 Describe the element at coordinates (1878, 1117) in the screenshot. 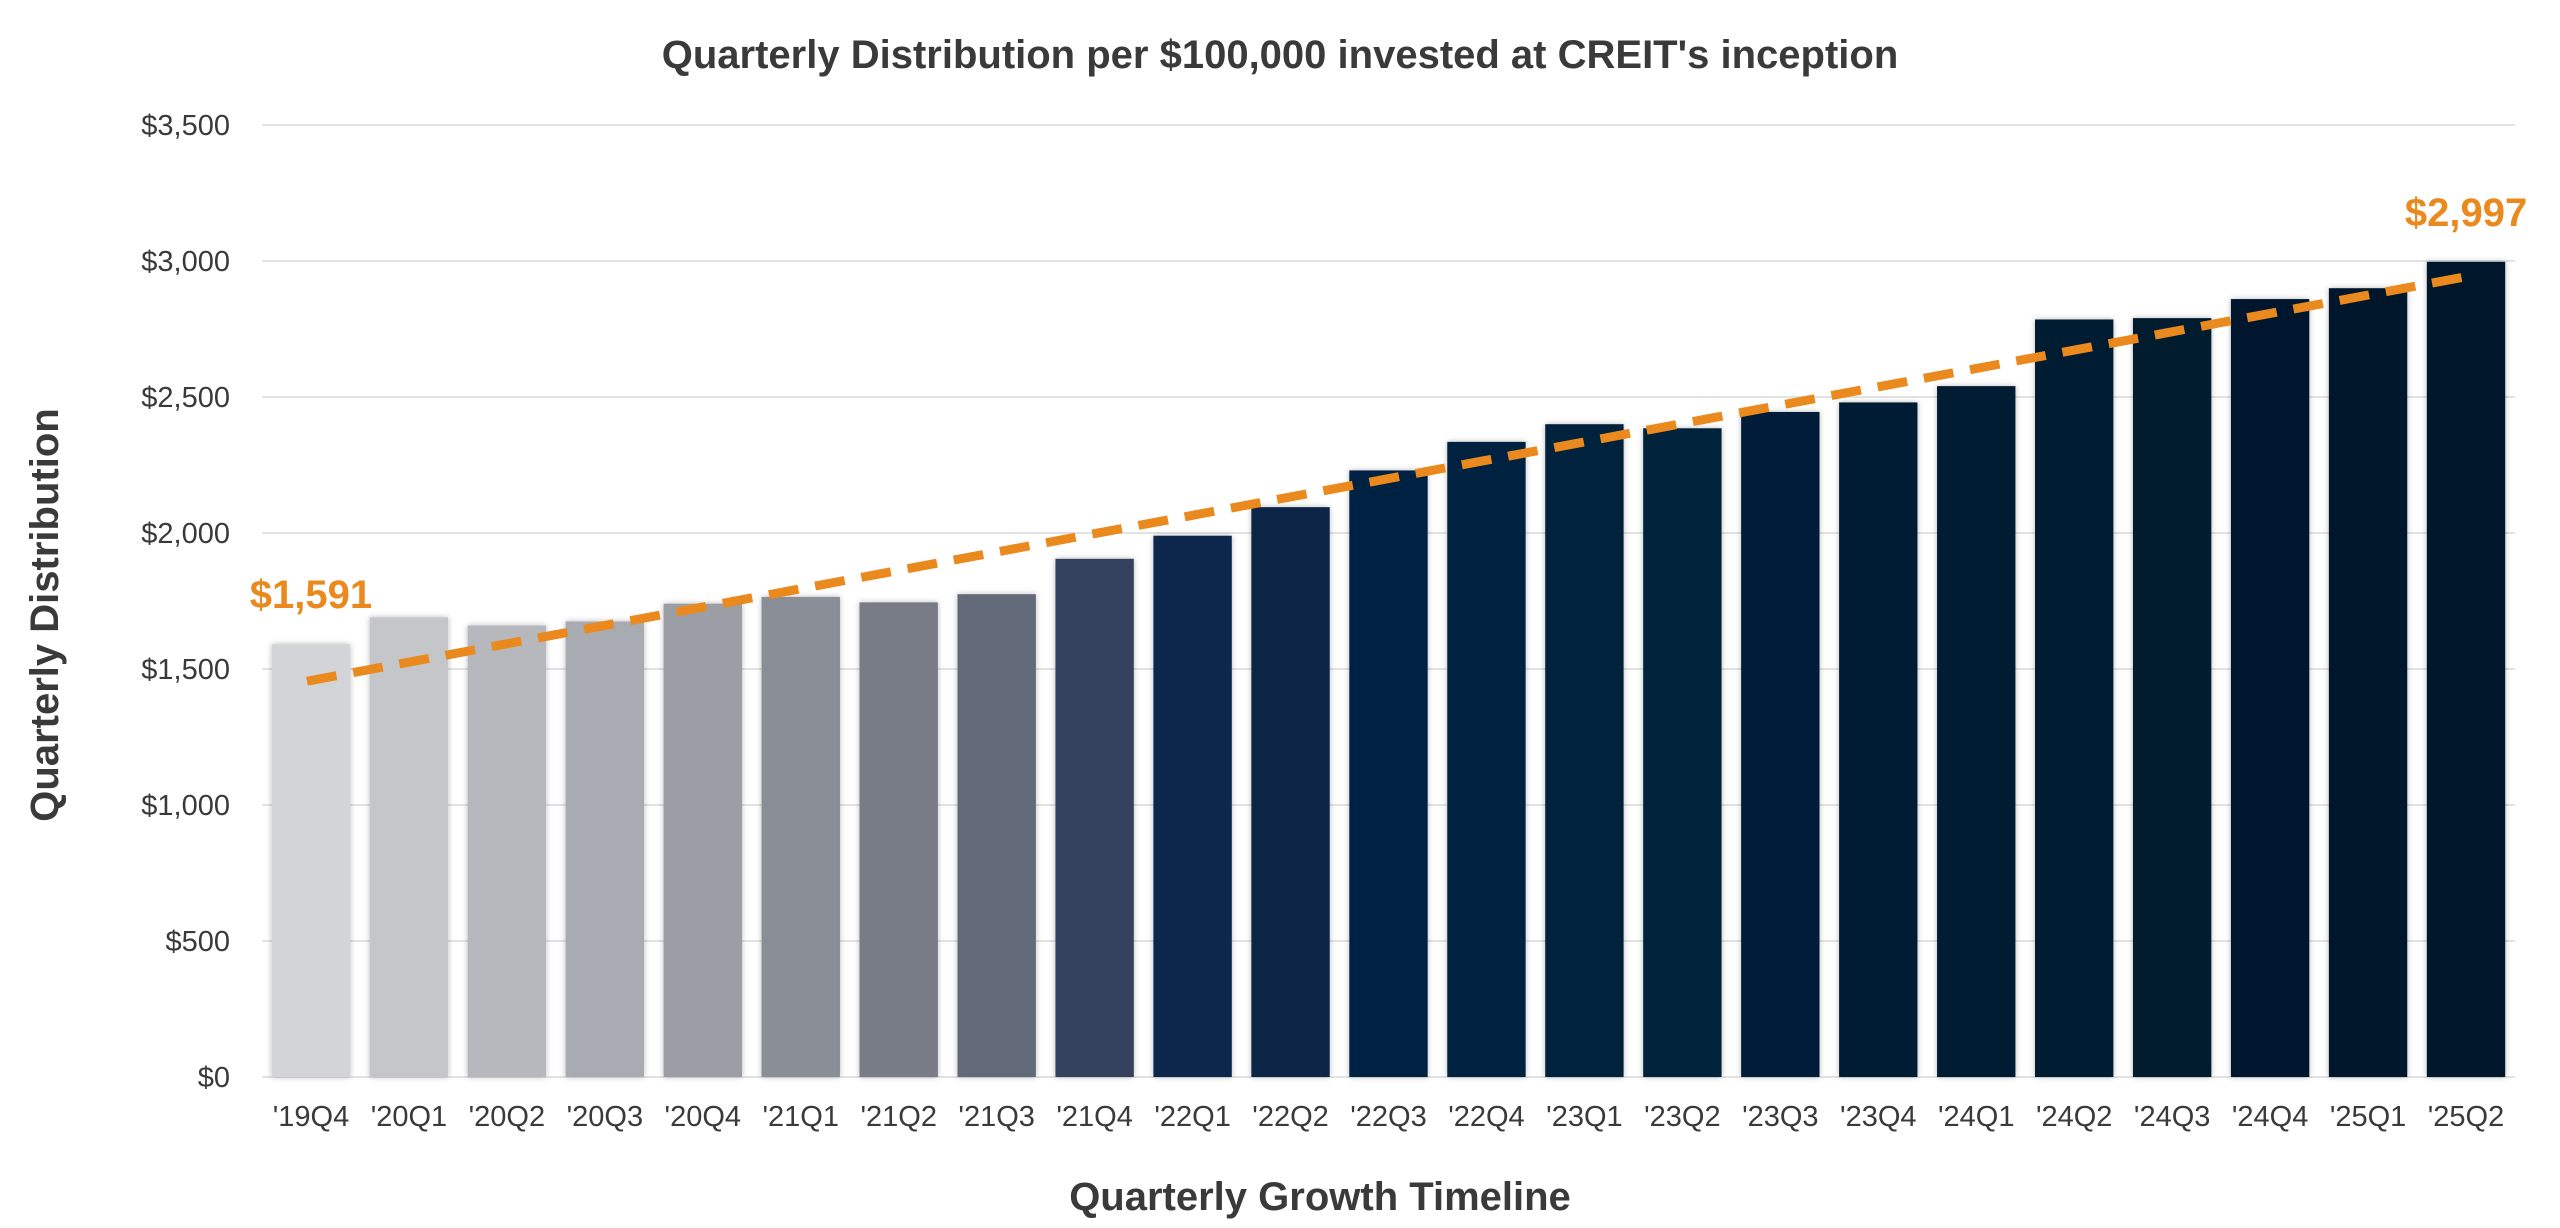

I see `x-tick-label: '23Q4` at that location.